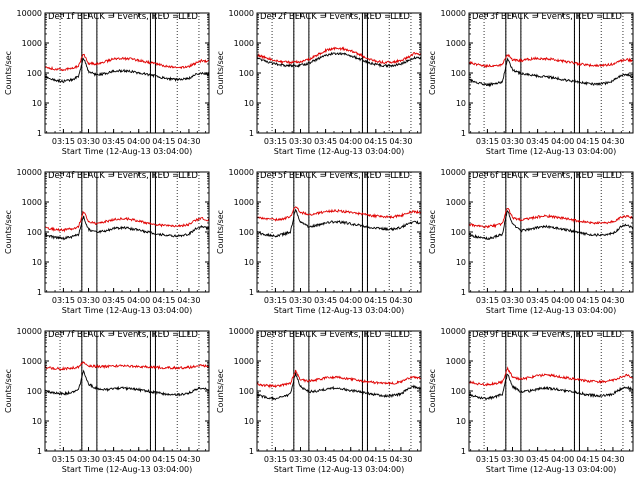  Describe the element at coordinates (547, 176) in the screenshot. I see `panel-title: Det 6f BLACK = Events, RED = LLD` at that location.